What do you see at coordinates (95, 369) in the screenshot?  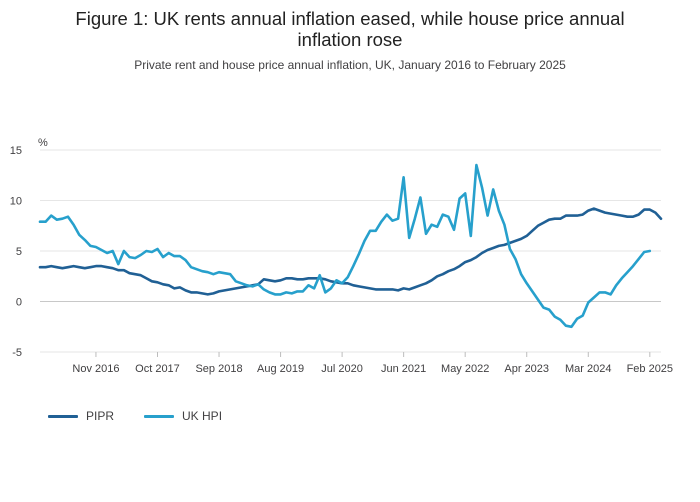 I see `x-tick-label: Nov 2016` at bounding box center [95, 369].